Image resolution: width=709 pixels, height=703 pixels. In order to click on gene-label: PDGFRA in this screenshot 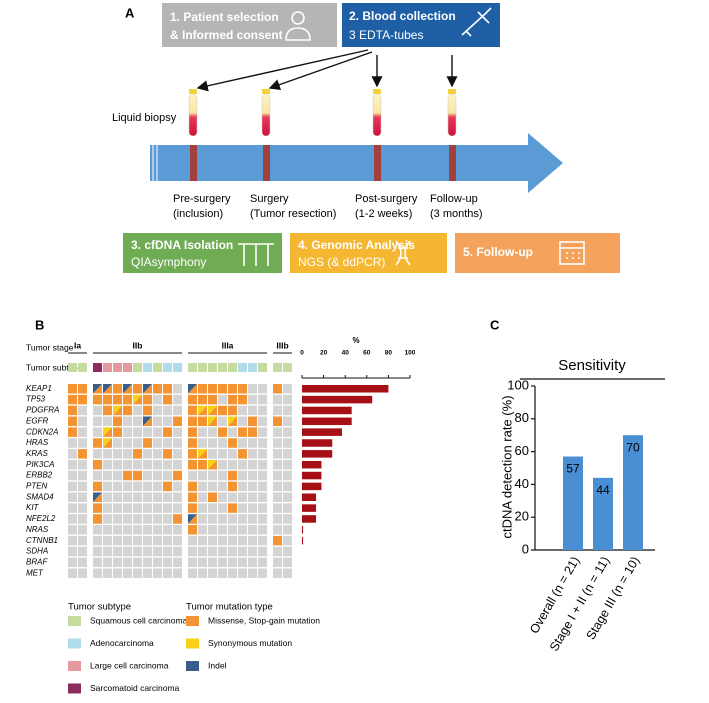, I will do `click(42, 410)`.